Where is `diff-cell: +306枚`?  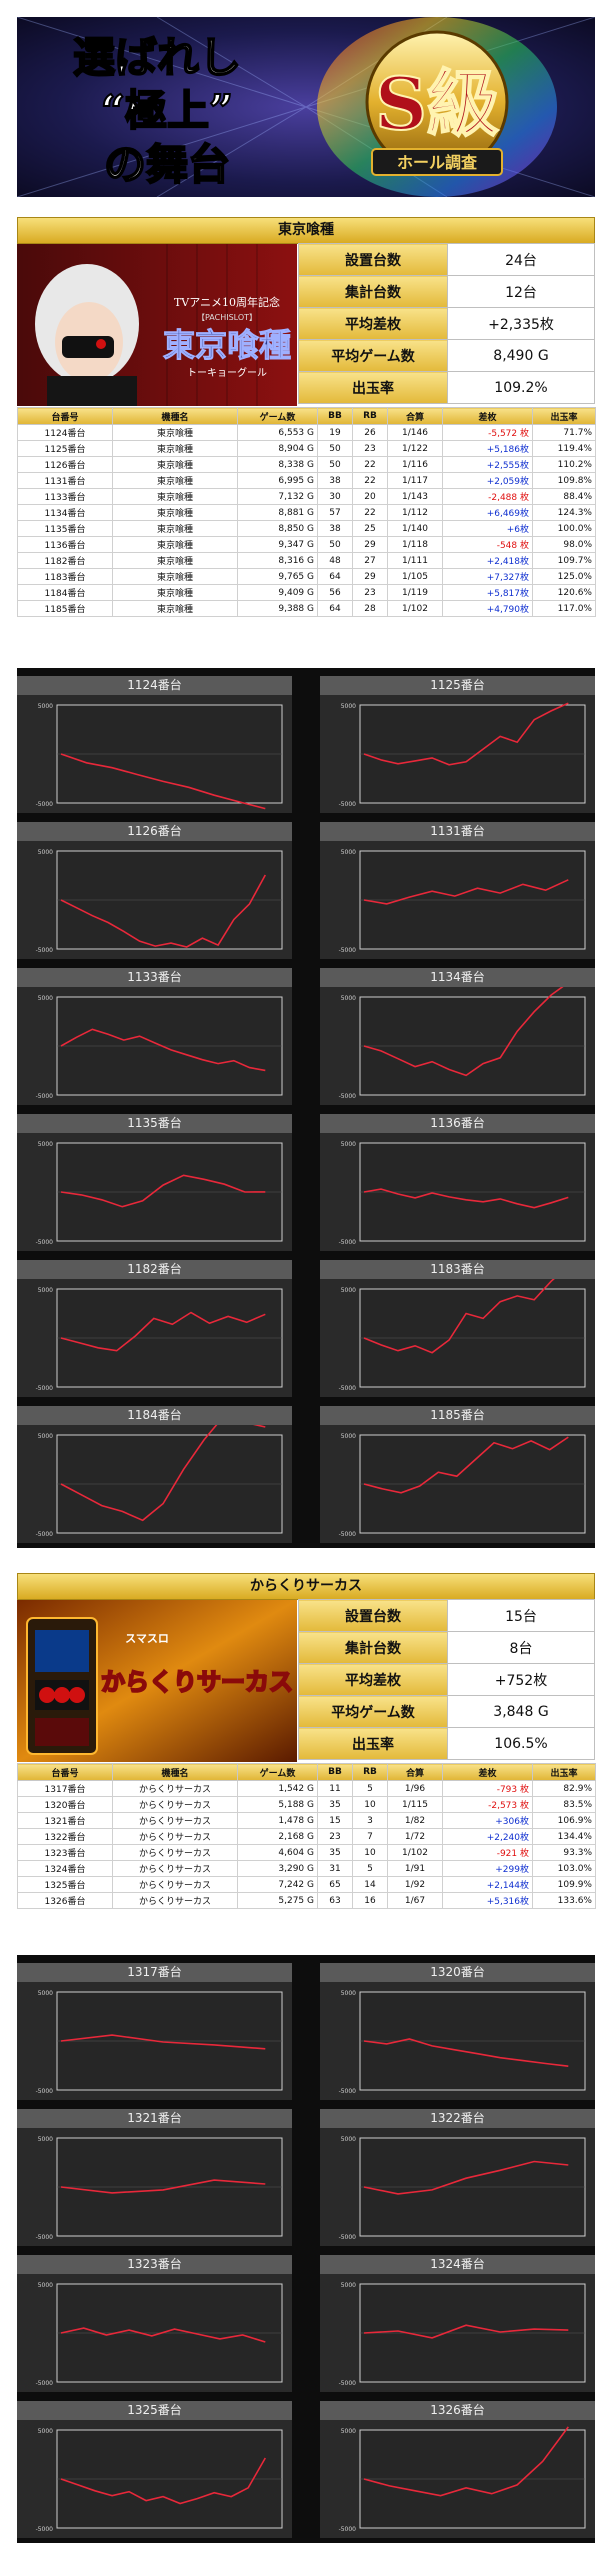
diff-cell: +306枚 is located at coordinates (487, 1820).